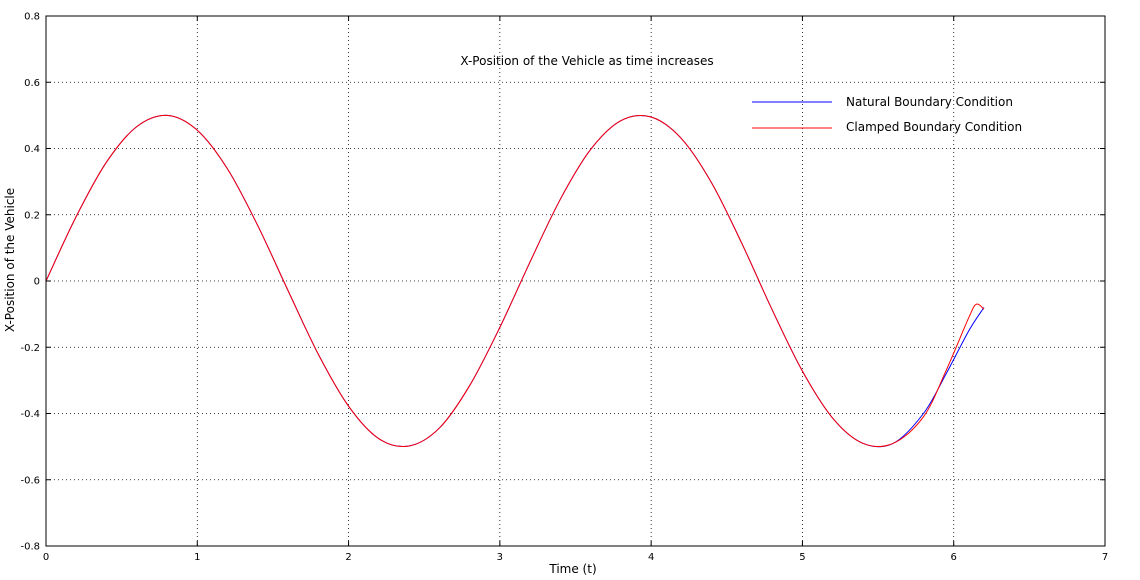 Image resolution: width=1140 pixels, height=580 pixels. Describe the element at coordinates (46, 557) in the screenshot. I see `x-tick-label: 0` at that location.